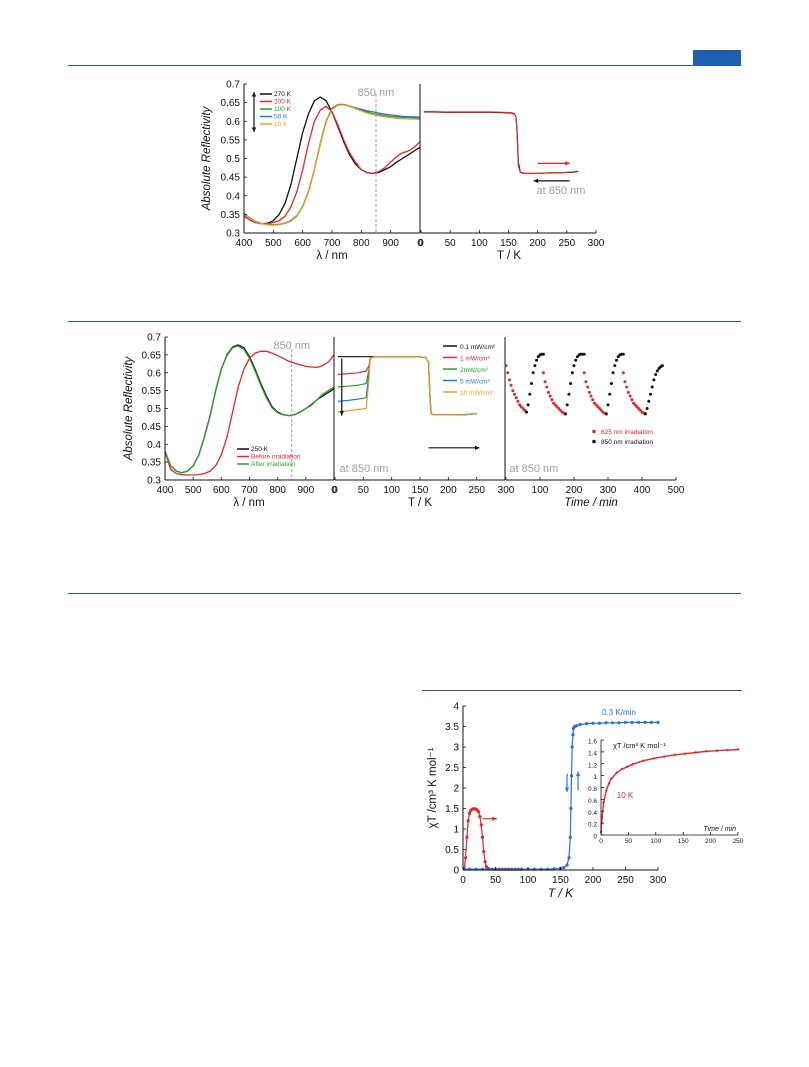 Image resolution: width=809 pixels, height=1067 pixels. I want to click on bi-ytick-label: 0.8, so click(592, 789).